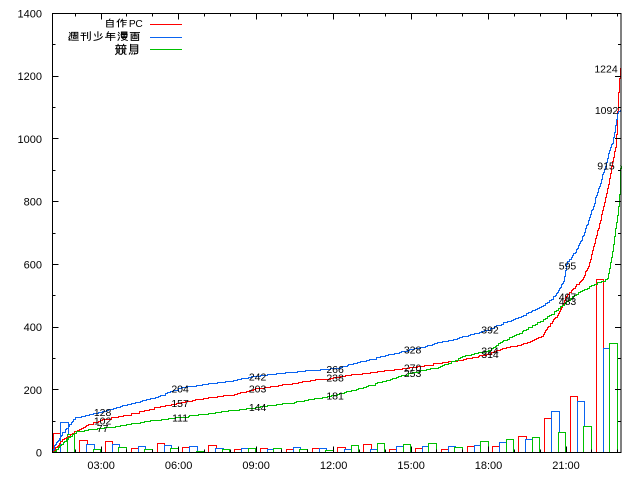 The height and width of the screenshot is (480, 640). Describe the element at coordinates (335, 379) in the screenshot. I see `svg-text: 238` at that location.